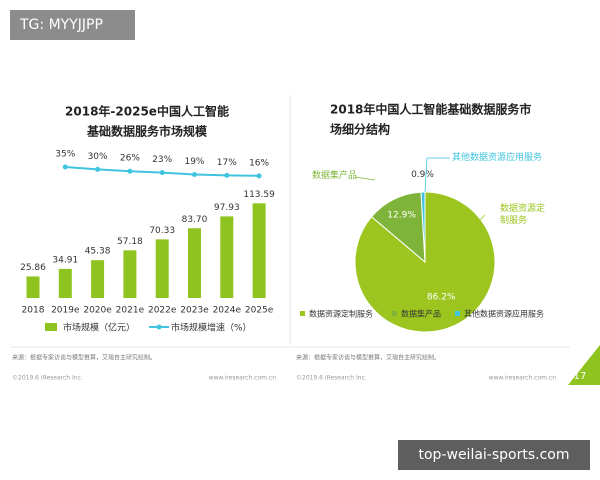 This screenshot has width=600, height=480. Describe the element at coordinates (430, 109) in the screenshot. I see `chart-title: 2018年中国人工智能基础数据服务市` at that location.